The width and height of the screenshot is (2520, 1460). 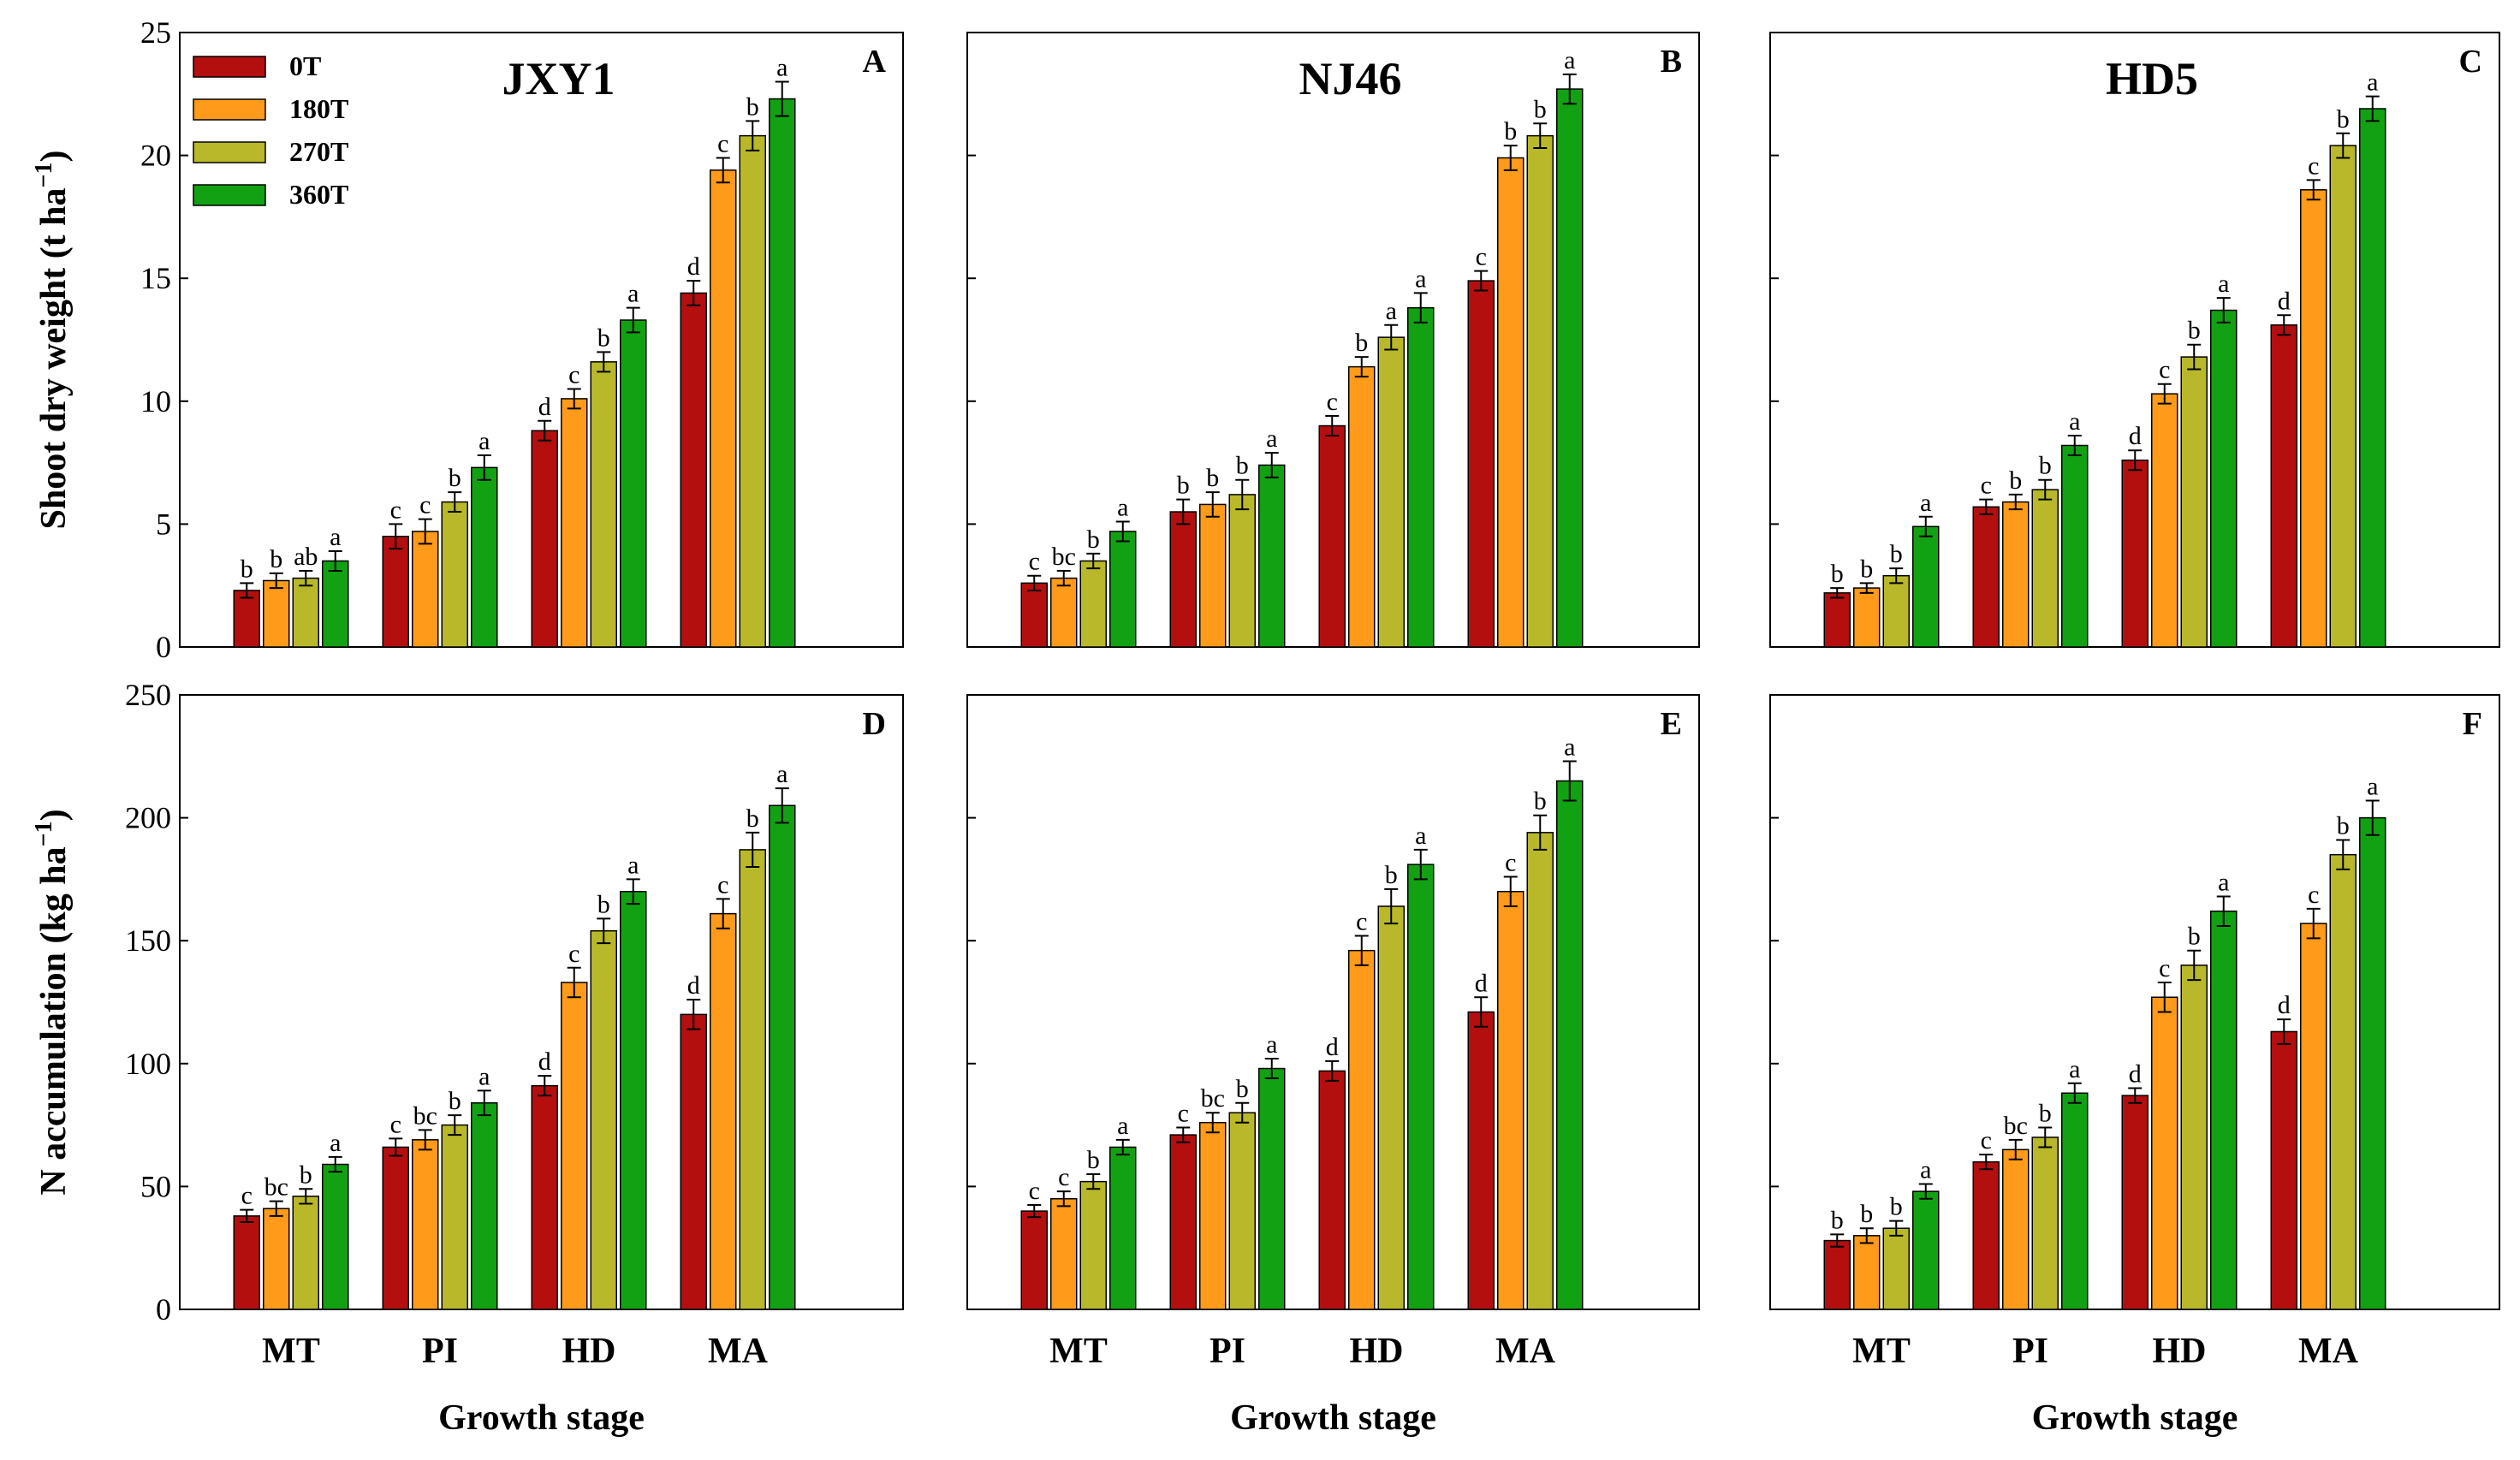 I want to click on panel-title: HD5, so click(x=2152, y=78).